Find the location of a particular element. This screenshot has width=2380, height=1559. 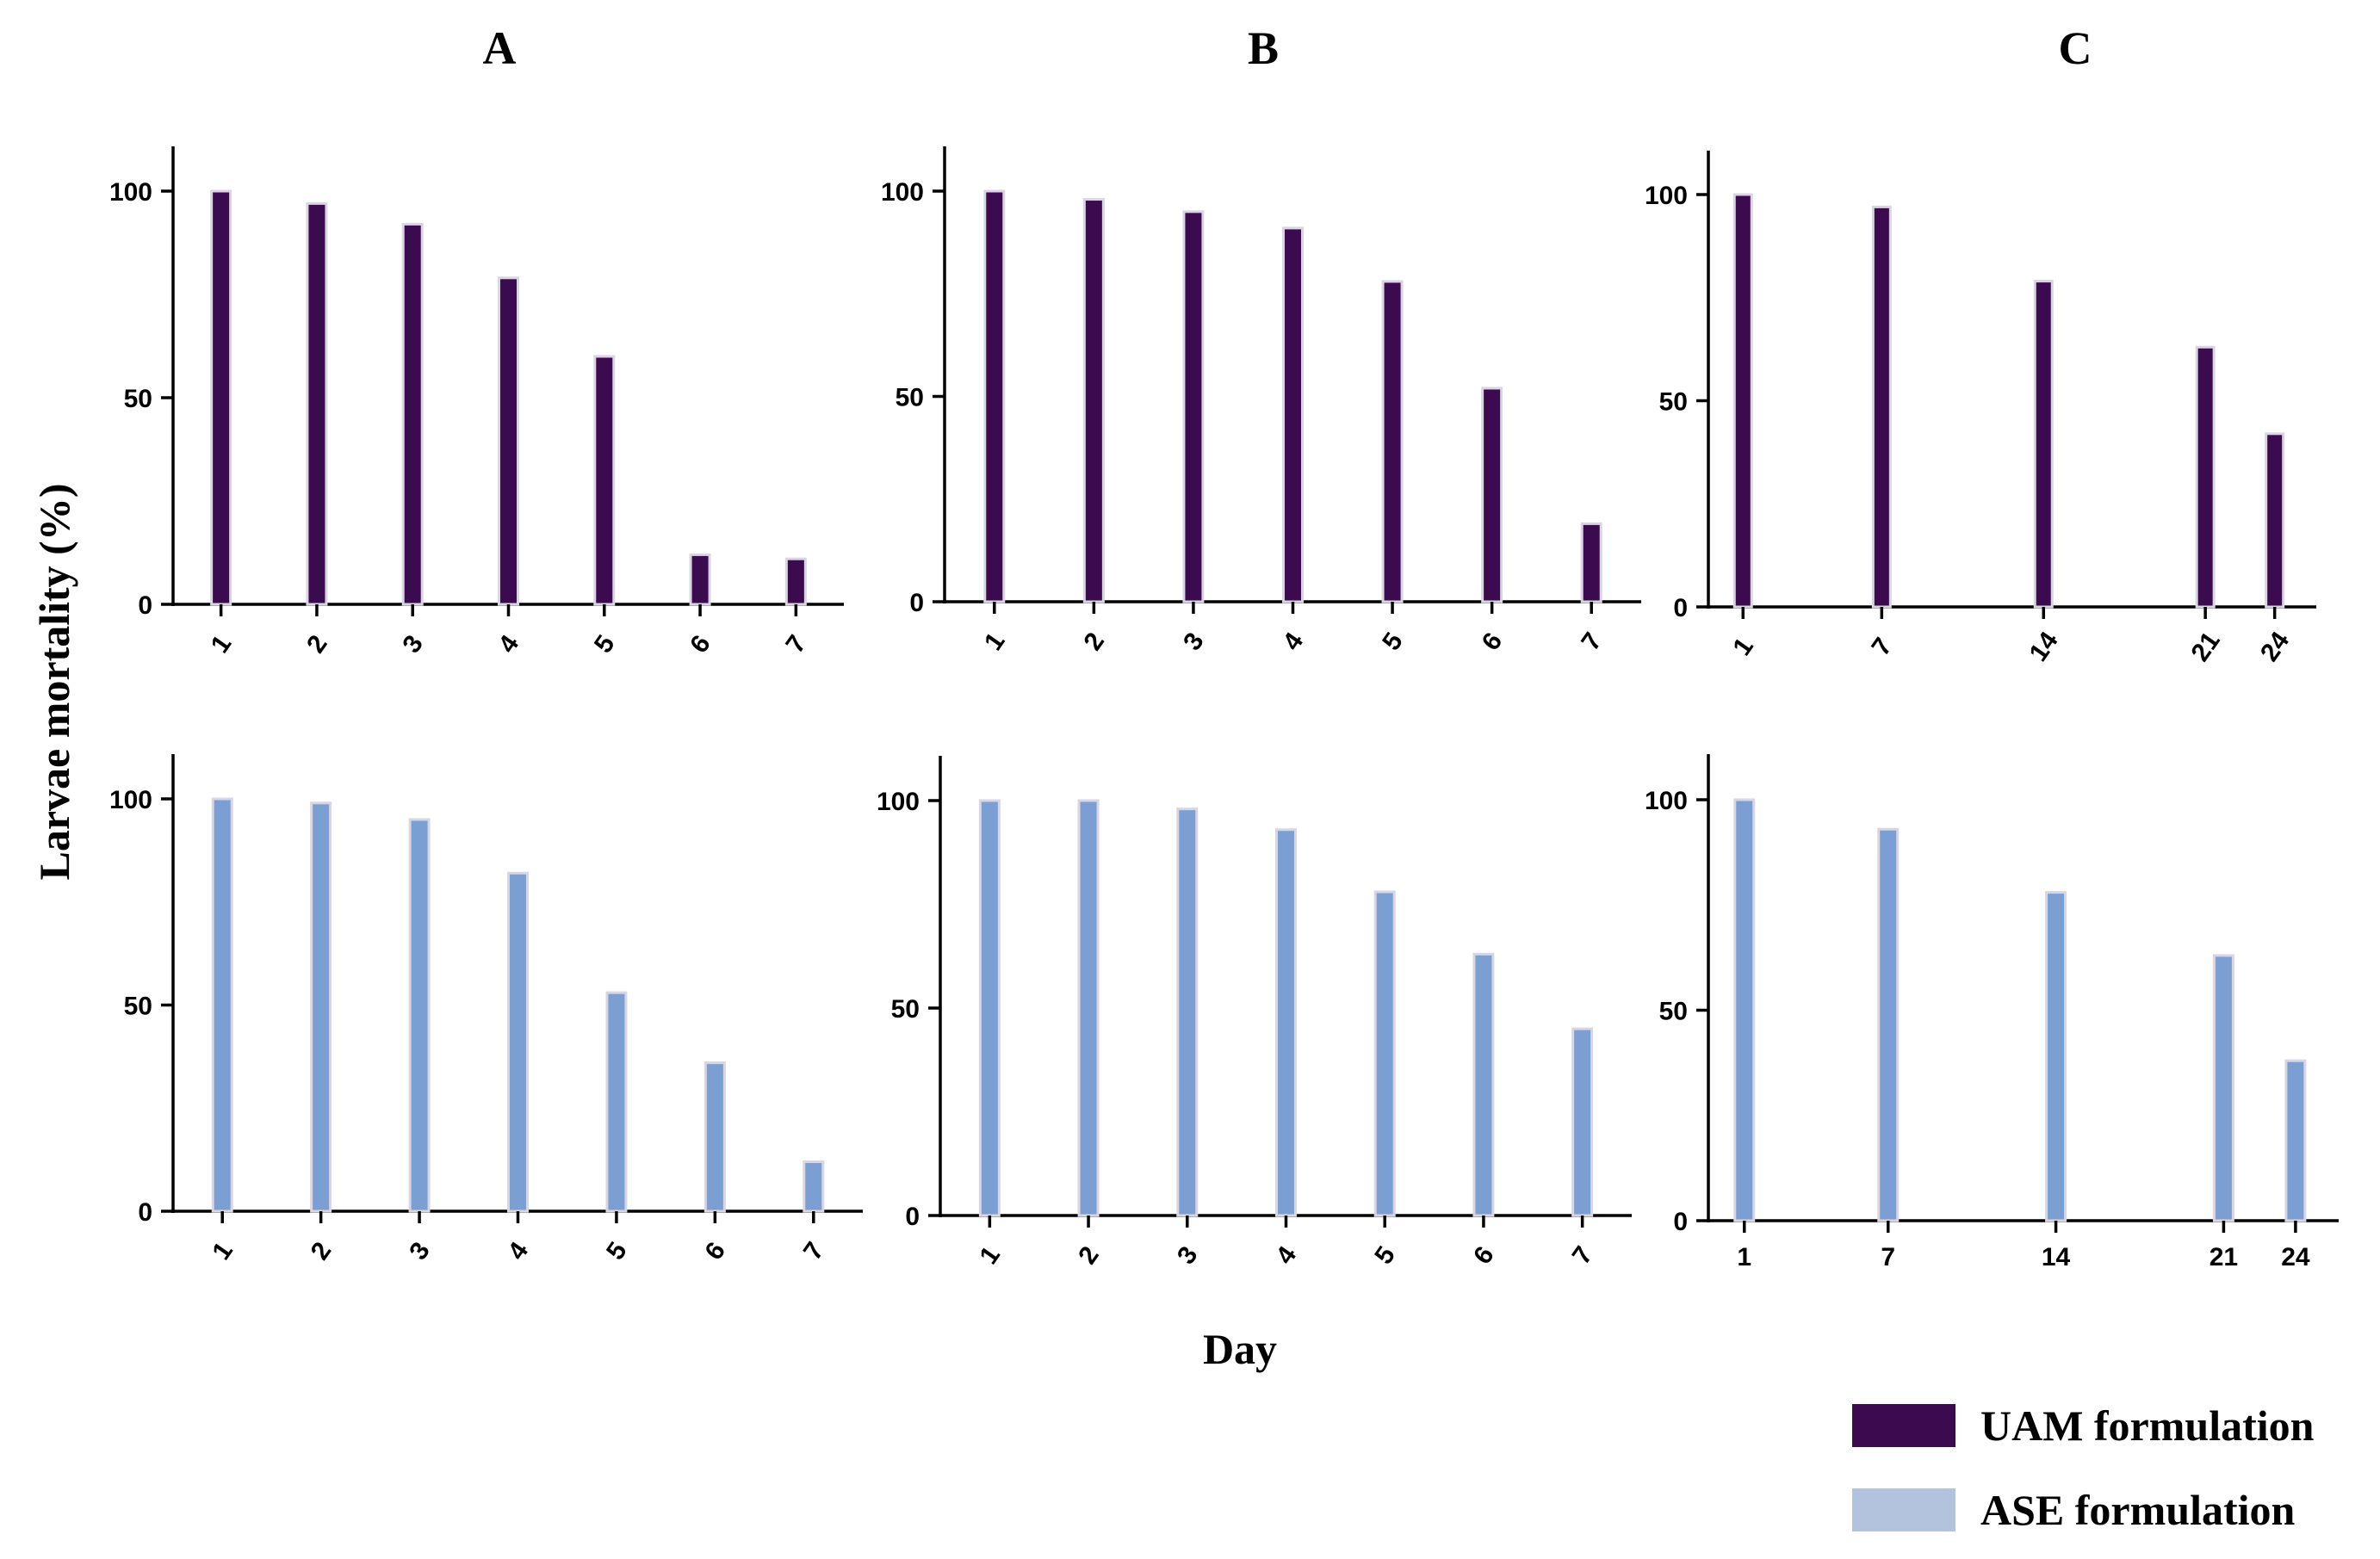

x-tick-label-a-uam: 5 is located at coordinates (605, 644).